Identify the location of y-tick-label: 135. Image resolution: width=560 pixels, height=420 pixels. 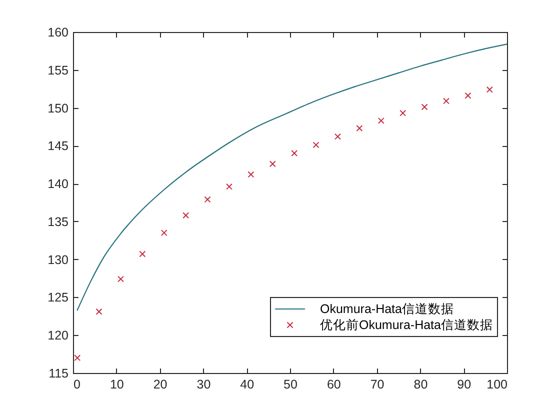
(58, 221).